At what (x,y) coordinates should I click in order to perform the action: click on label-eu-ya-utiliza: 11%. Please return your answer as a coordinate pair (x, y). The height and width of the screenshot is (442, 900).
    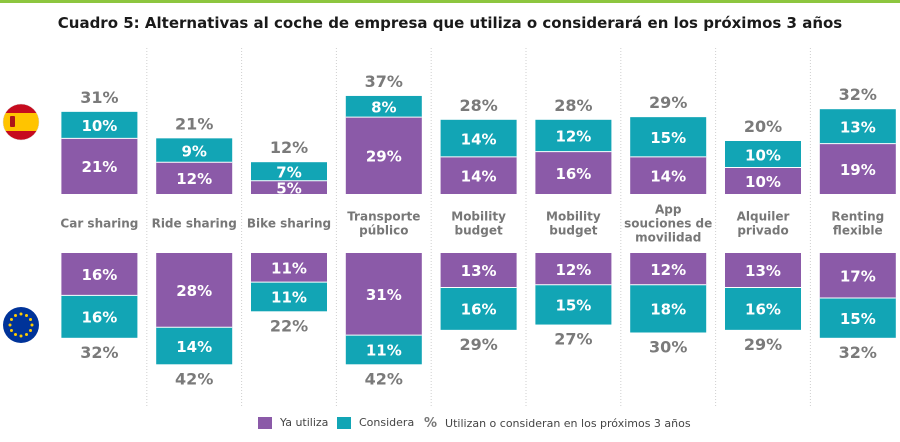
    Looking at the image, I should click on (289, 269).